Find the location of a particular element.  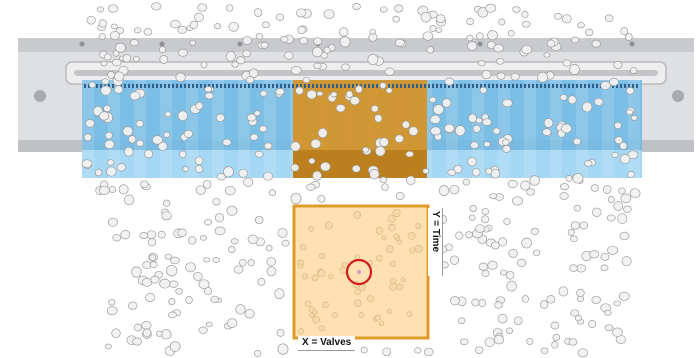

zoom-detail is located at coordinates (361, 272).